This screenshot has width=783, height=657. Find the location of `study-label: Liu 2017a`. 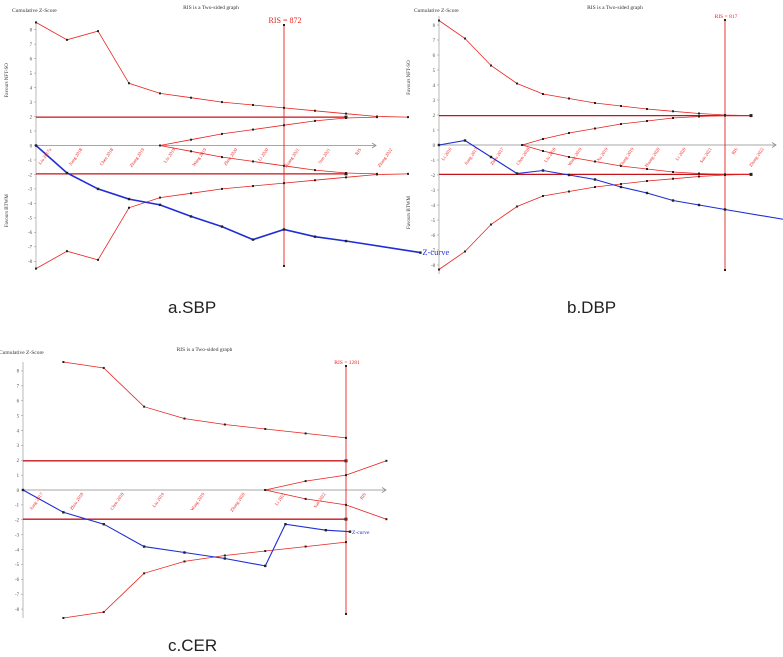

study-label: Liu 2017a is located at coordinates (44, 156).